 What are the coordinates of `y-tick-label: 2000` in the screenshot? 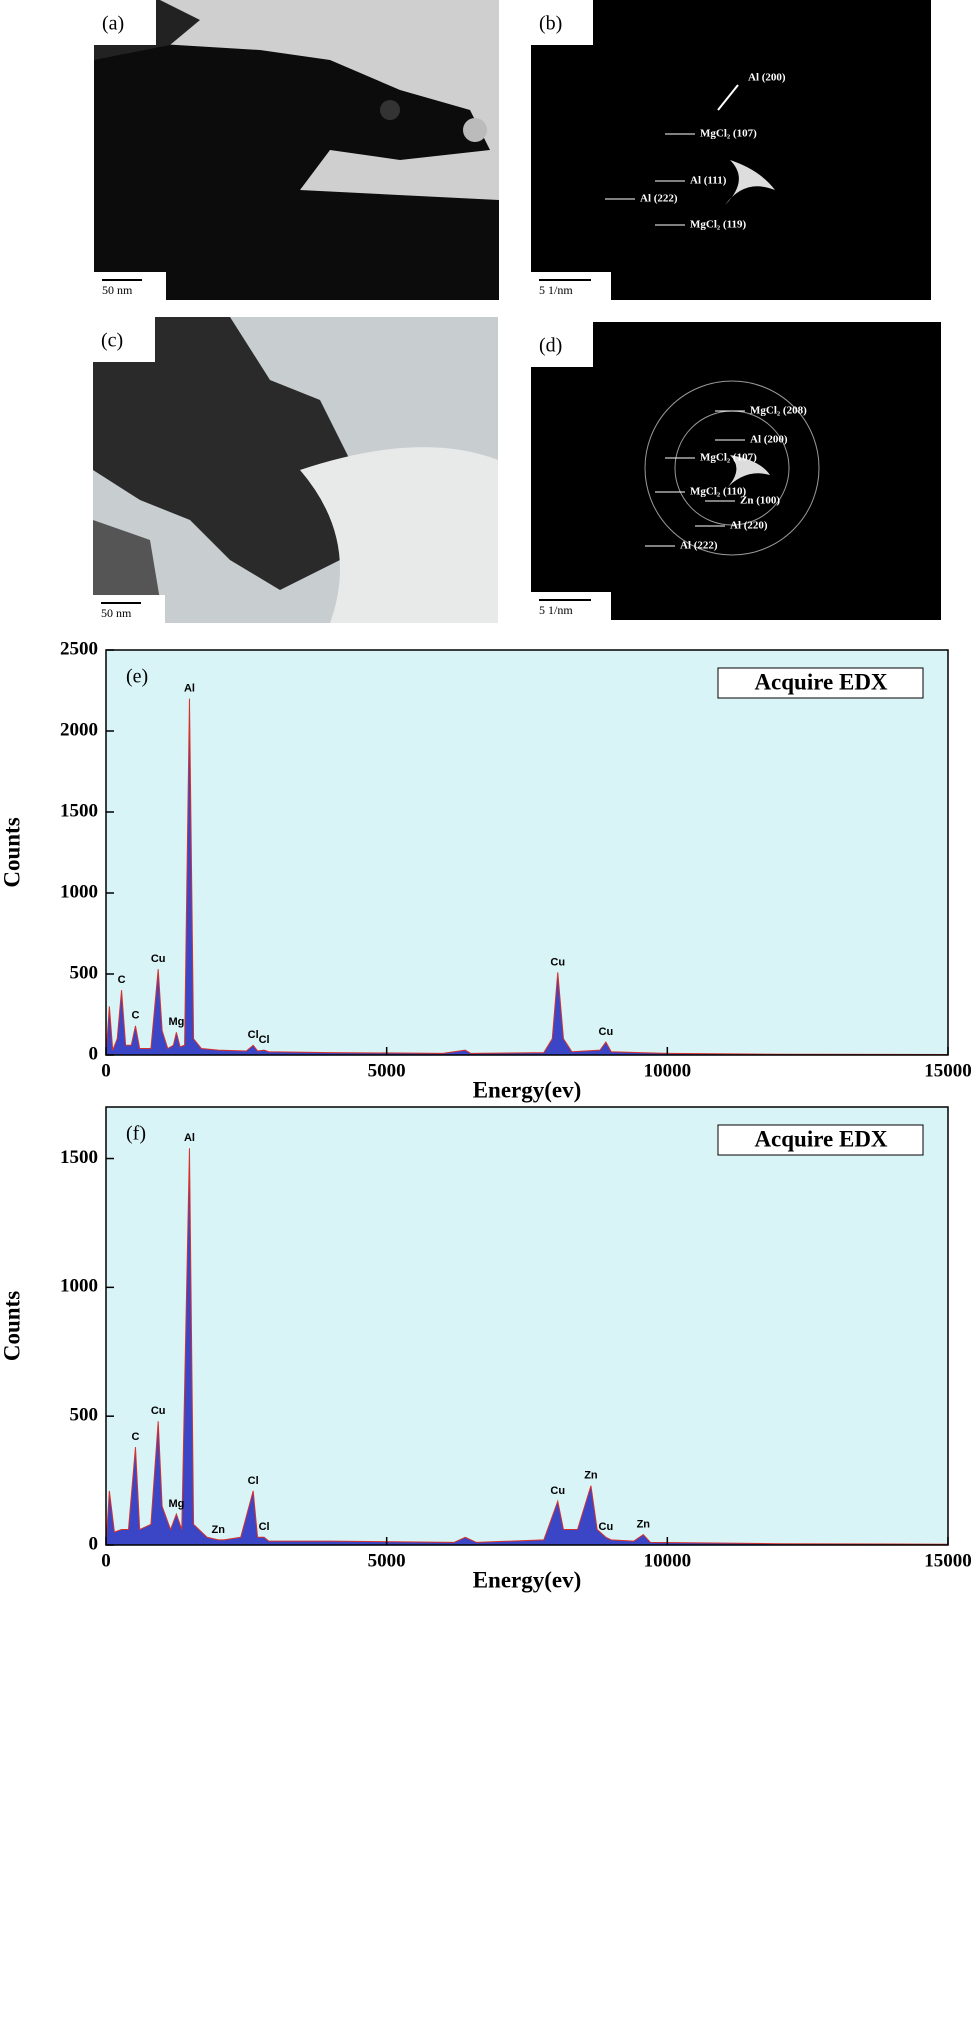 It's located at (79, 729).